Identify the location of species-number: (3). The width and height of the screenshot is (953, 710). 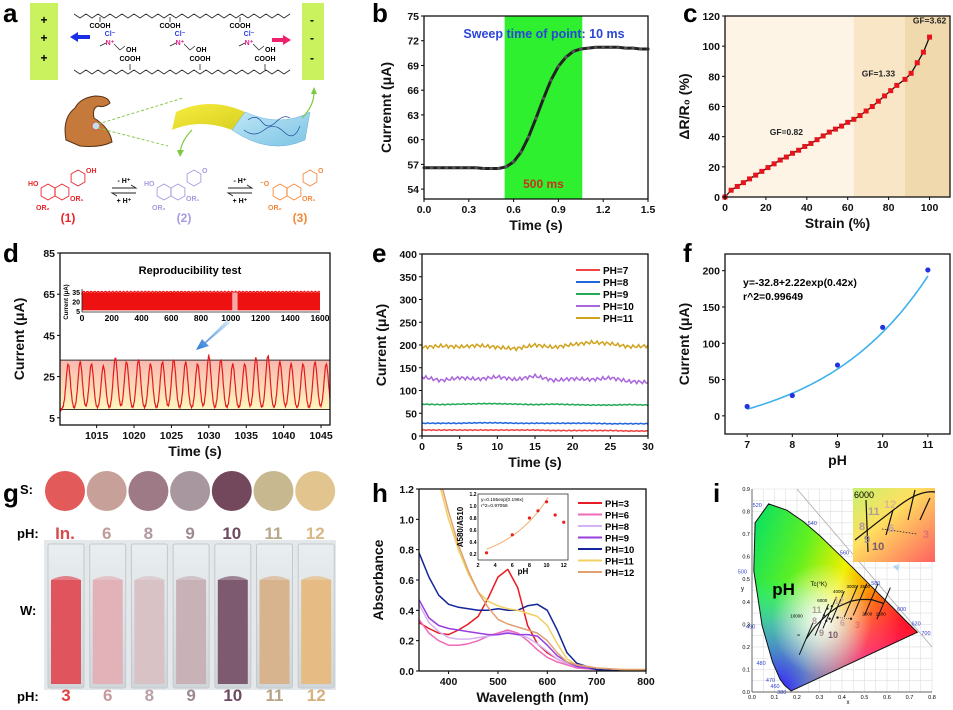
(300, 218).